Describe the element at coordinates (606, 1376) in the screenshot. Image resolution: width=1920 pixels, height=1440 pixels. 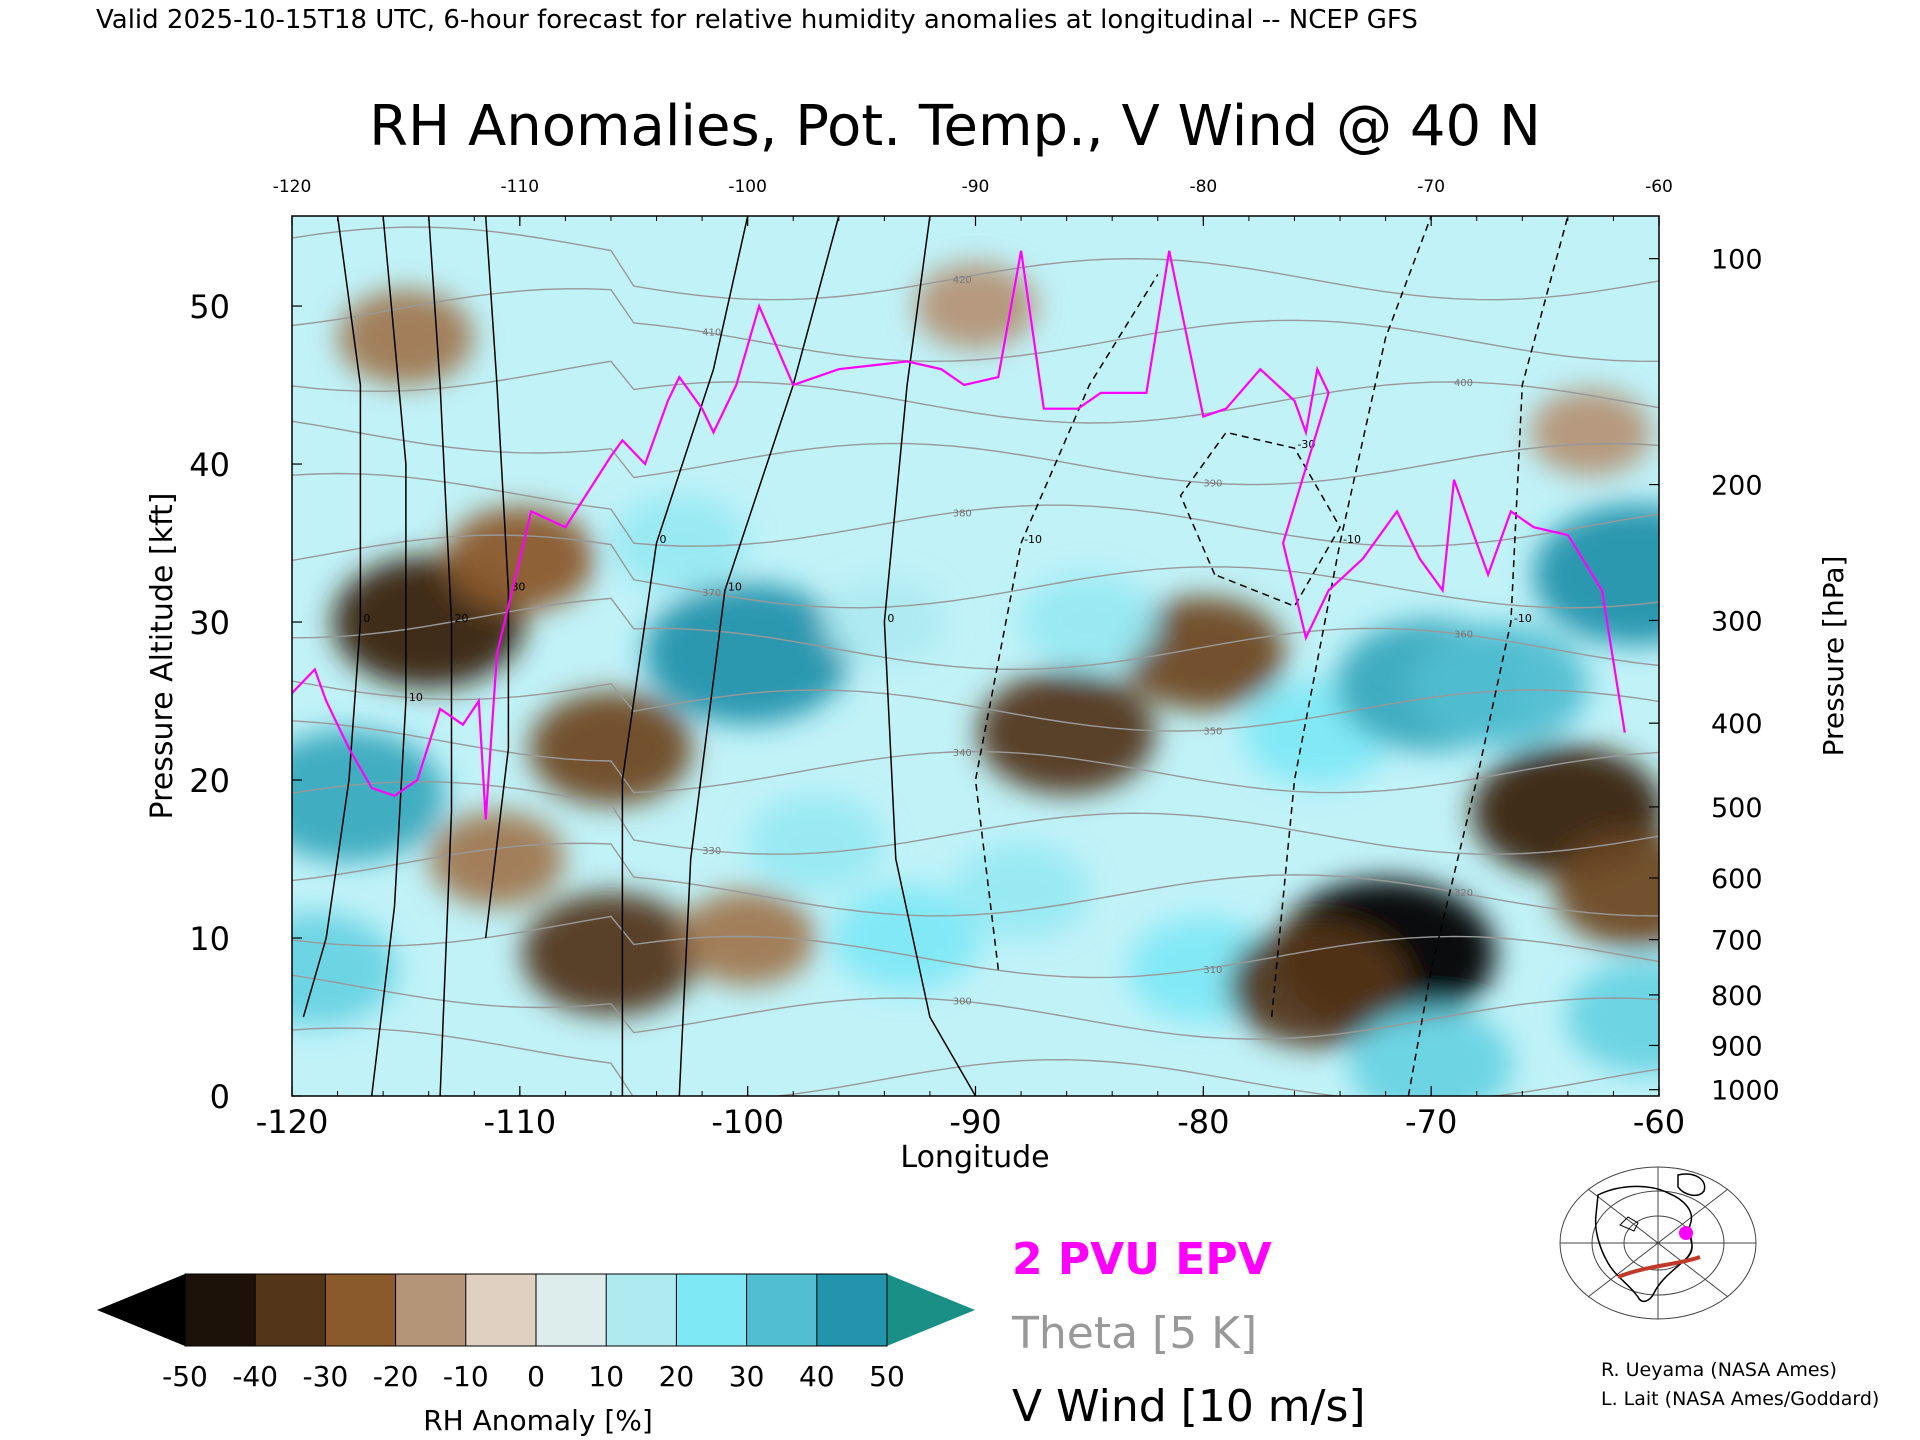
I see `colorbar-tick-label: 10` at that location.